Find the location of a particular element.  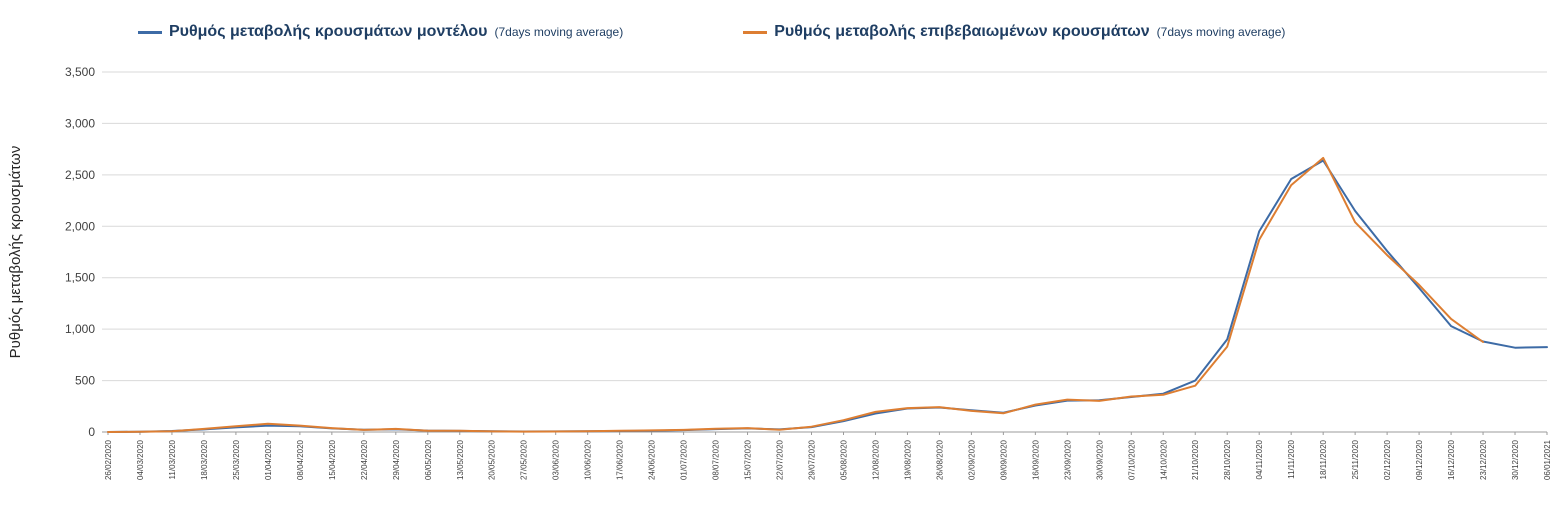

x-tick-label: 29/07/2020 is located at coordinates (812, 459).